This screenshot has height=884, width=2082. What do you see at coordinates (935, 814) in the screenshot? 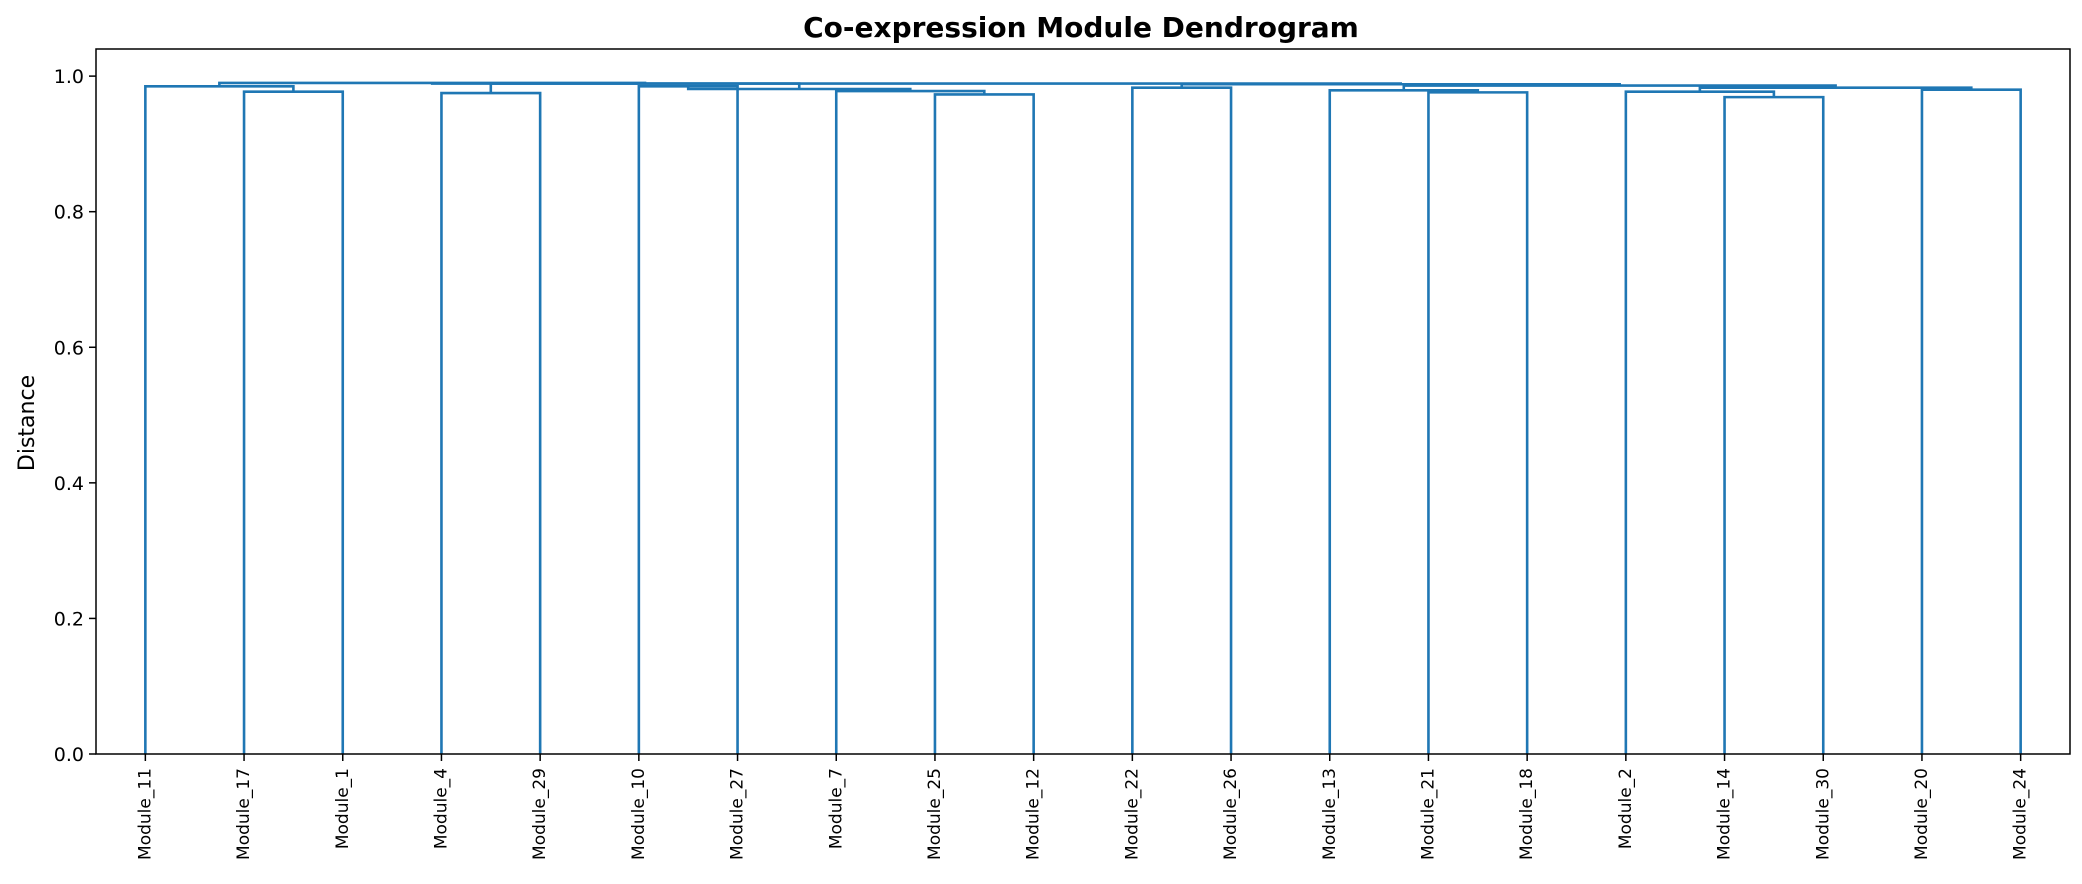
I see `x-tick-label: Module_25` at bounding box center [935, 814].